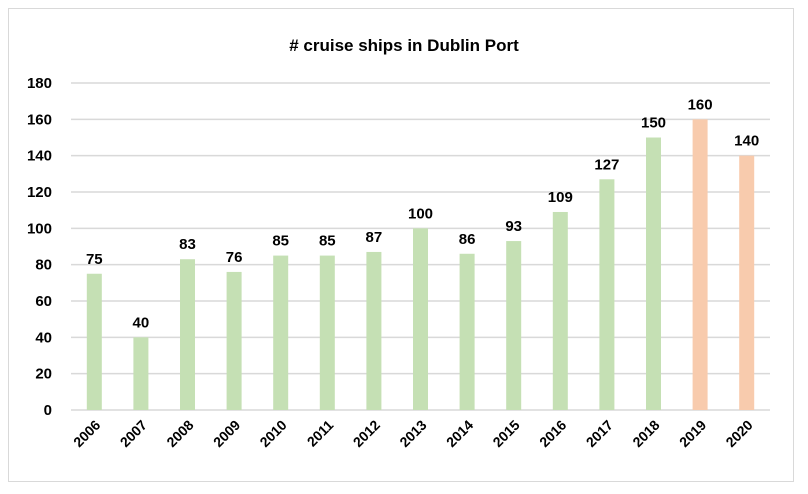 This screenshot has height=494, width=808. Describe the element at coordinates (43, 374) in the screenshot. I see `y-tick-label: 20` at that location.